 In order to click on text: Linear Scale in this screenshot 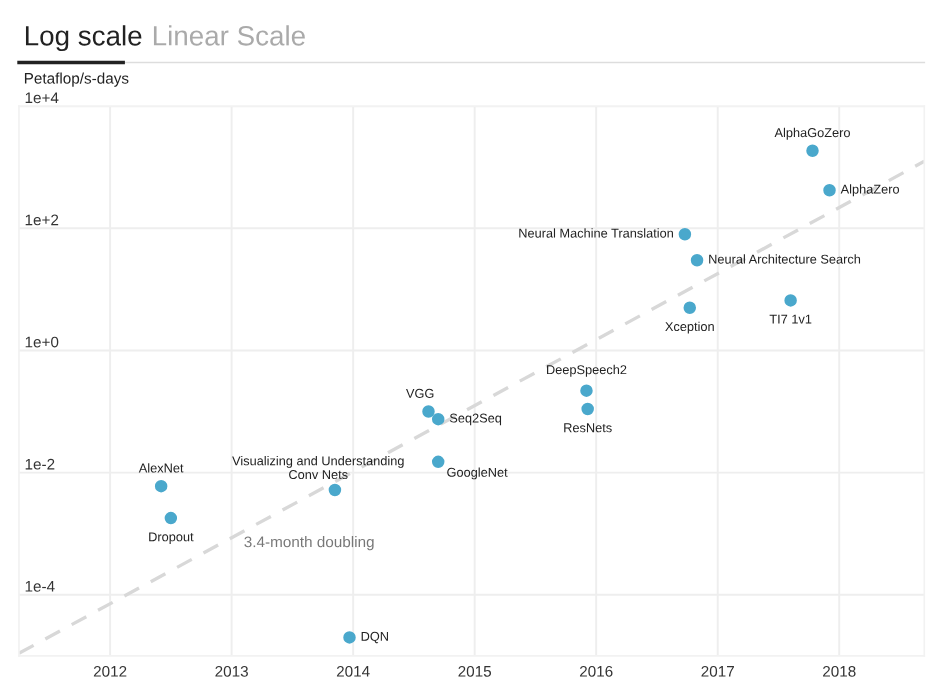, I will do `click(229, 35)`.